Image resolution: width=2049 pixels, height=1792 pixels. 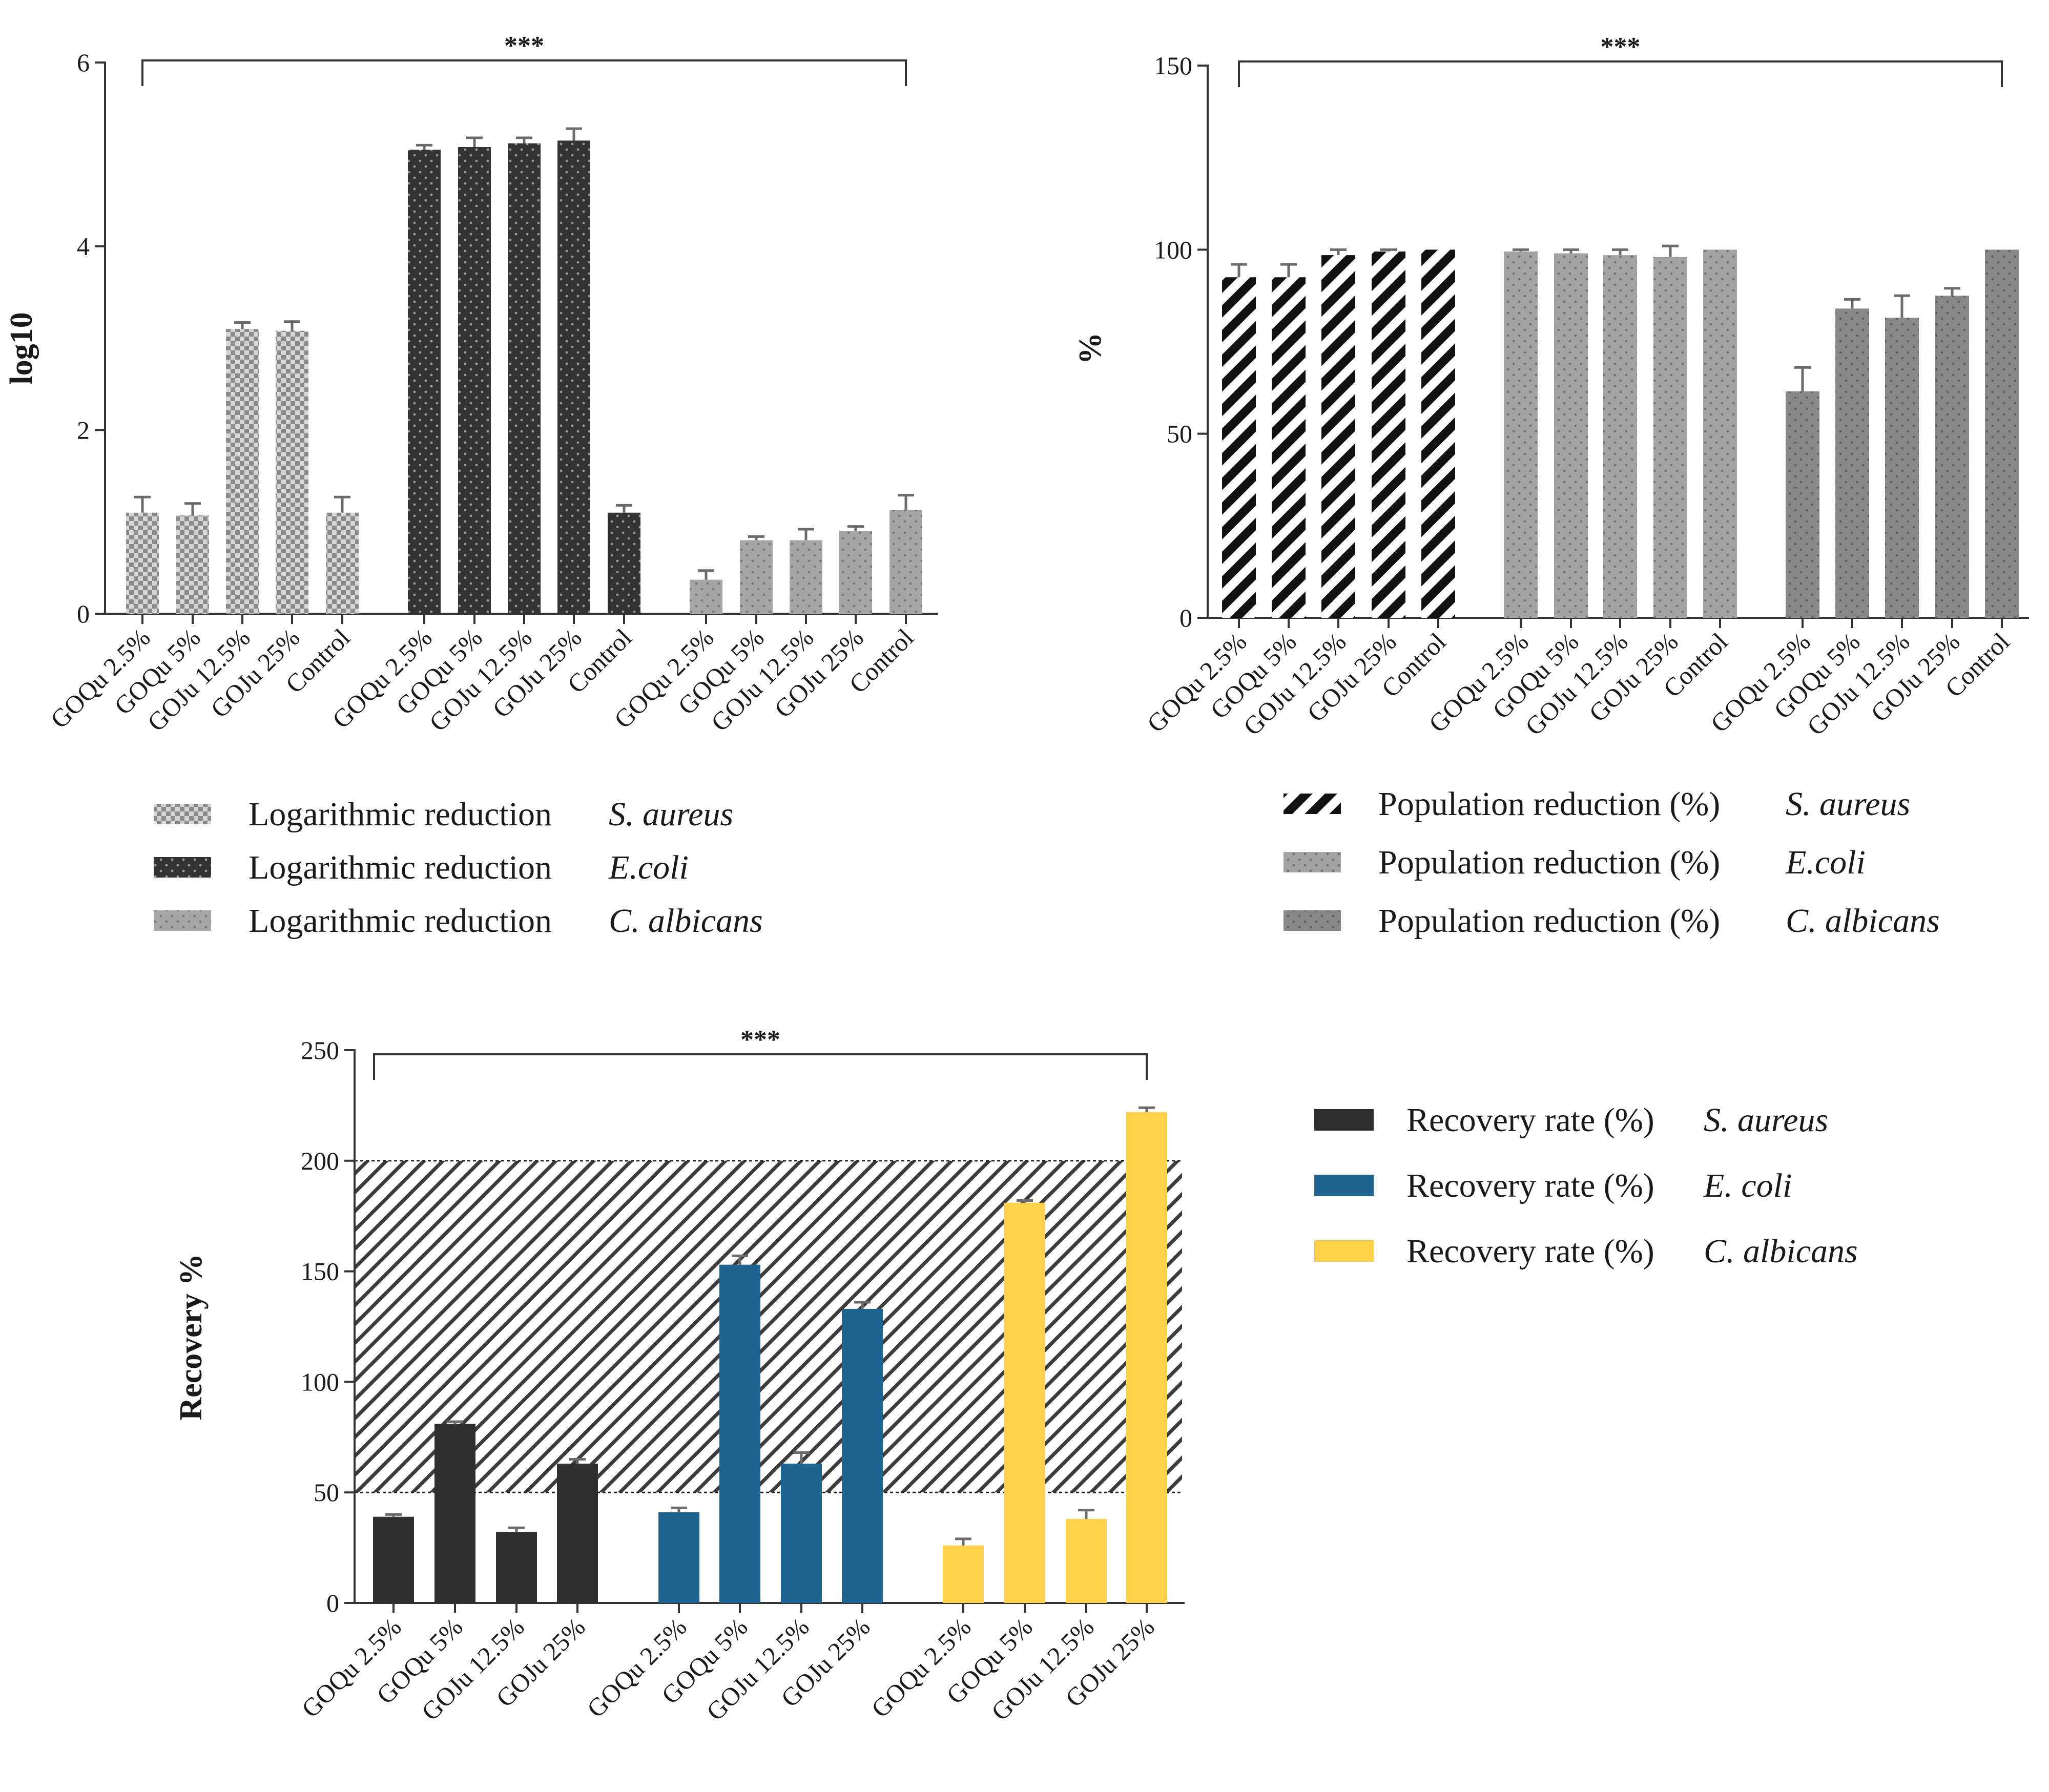 I want to click on y-tick-label: 6, so click(x=83, y=63).